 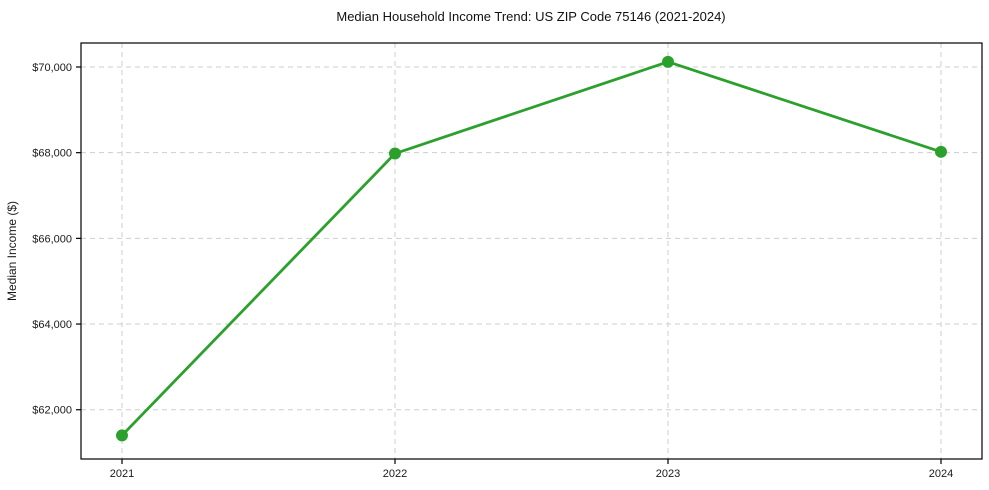 What do you see at coordinates (122, 435) in the screenshot?
I see `data-point-2021` at bounding box center [122, 435].